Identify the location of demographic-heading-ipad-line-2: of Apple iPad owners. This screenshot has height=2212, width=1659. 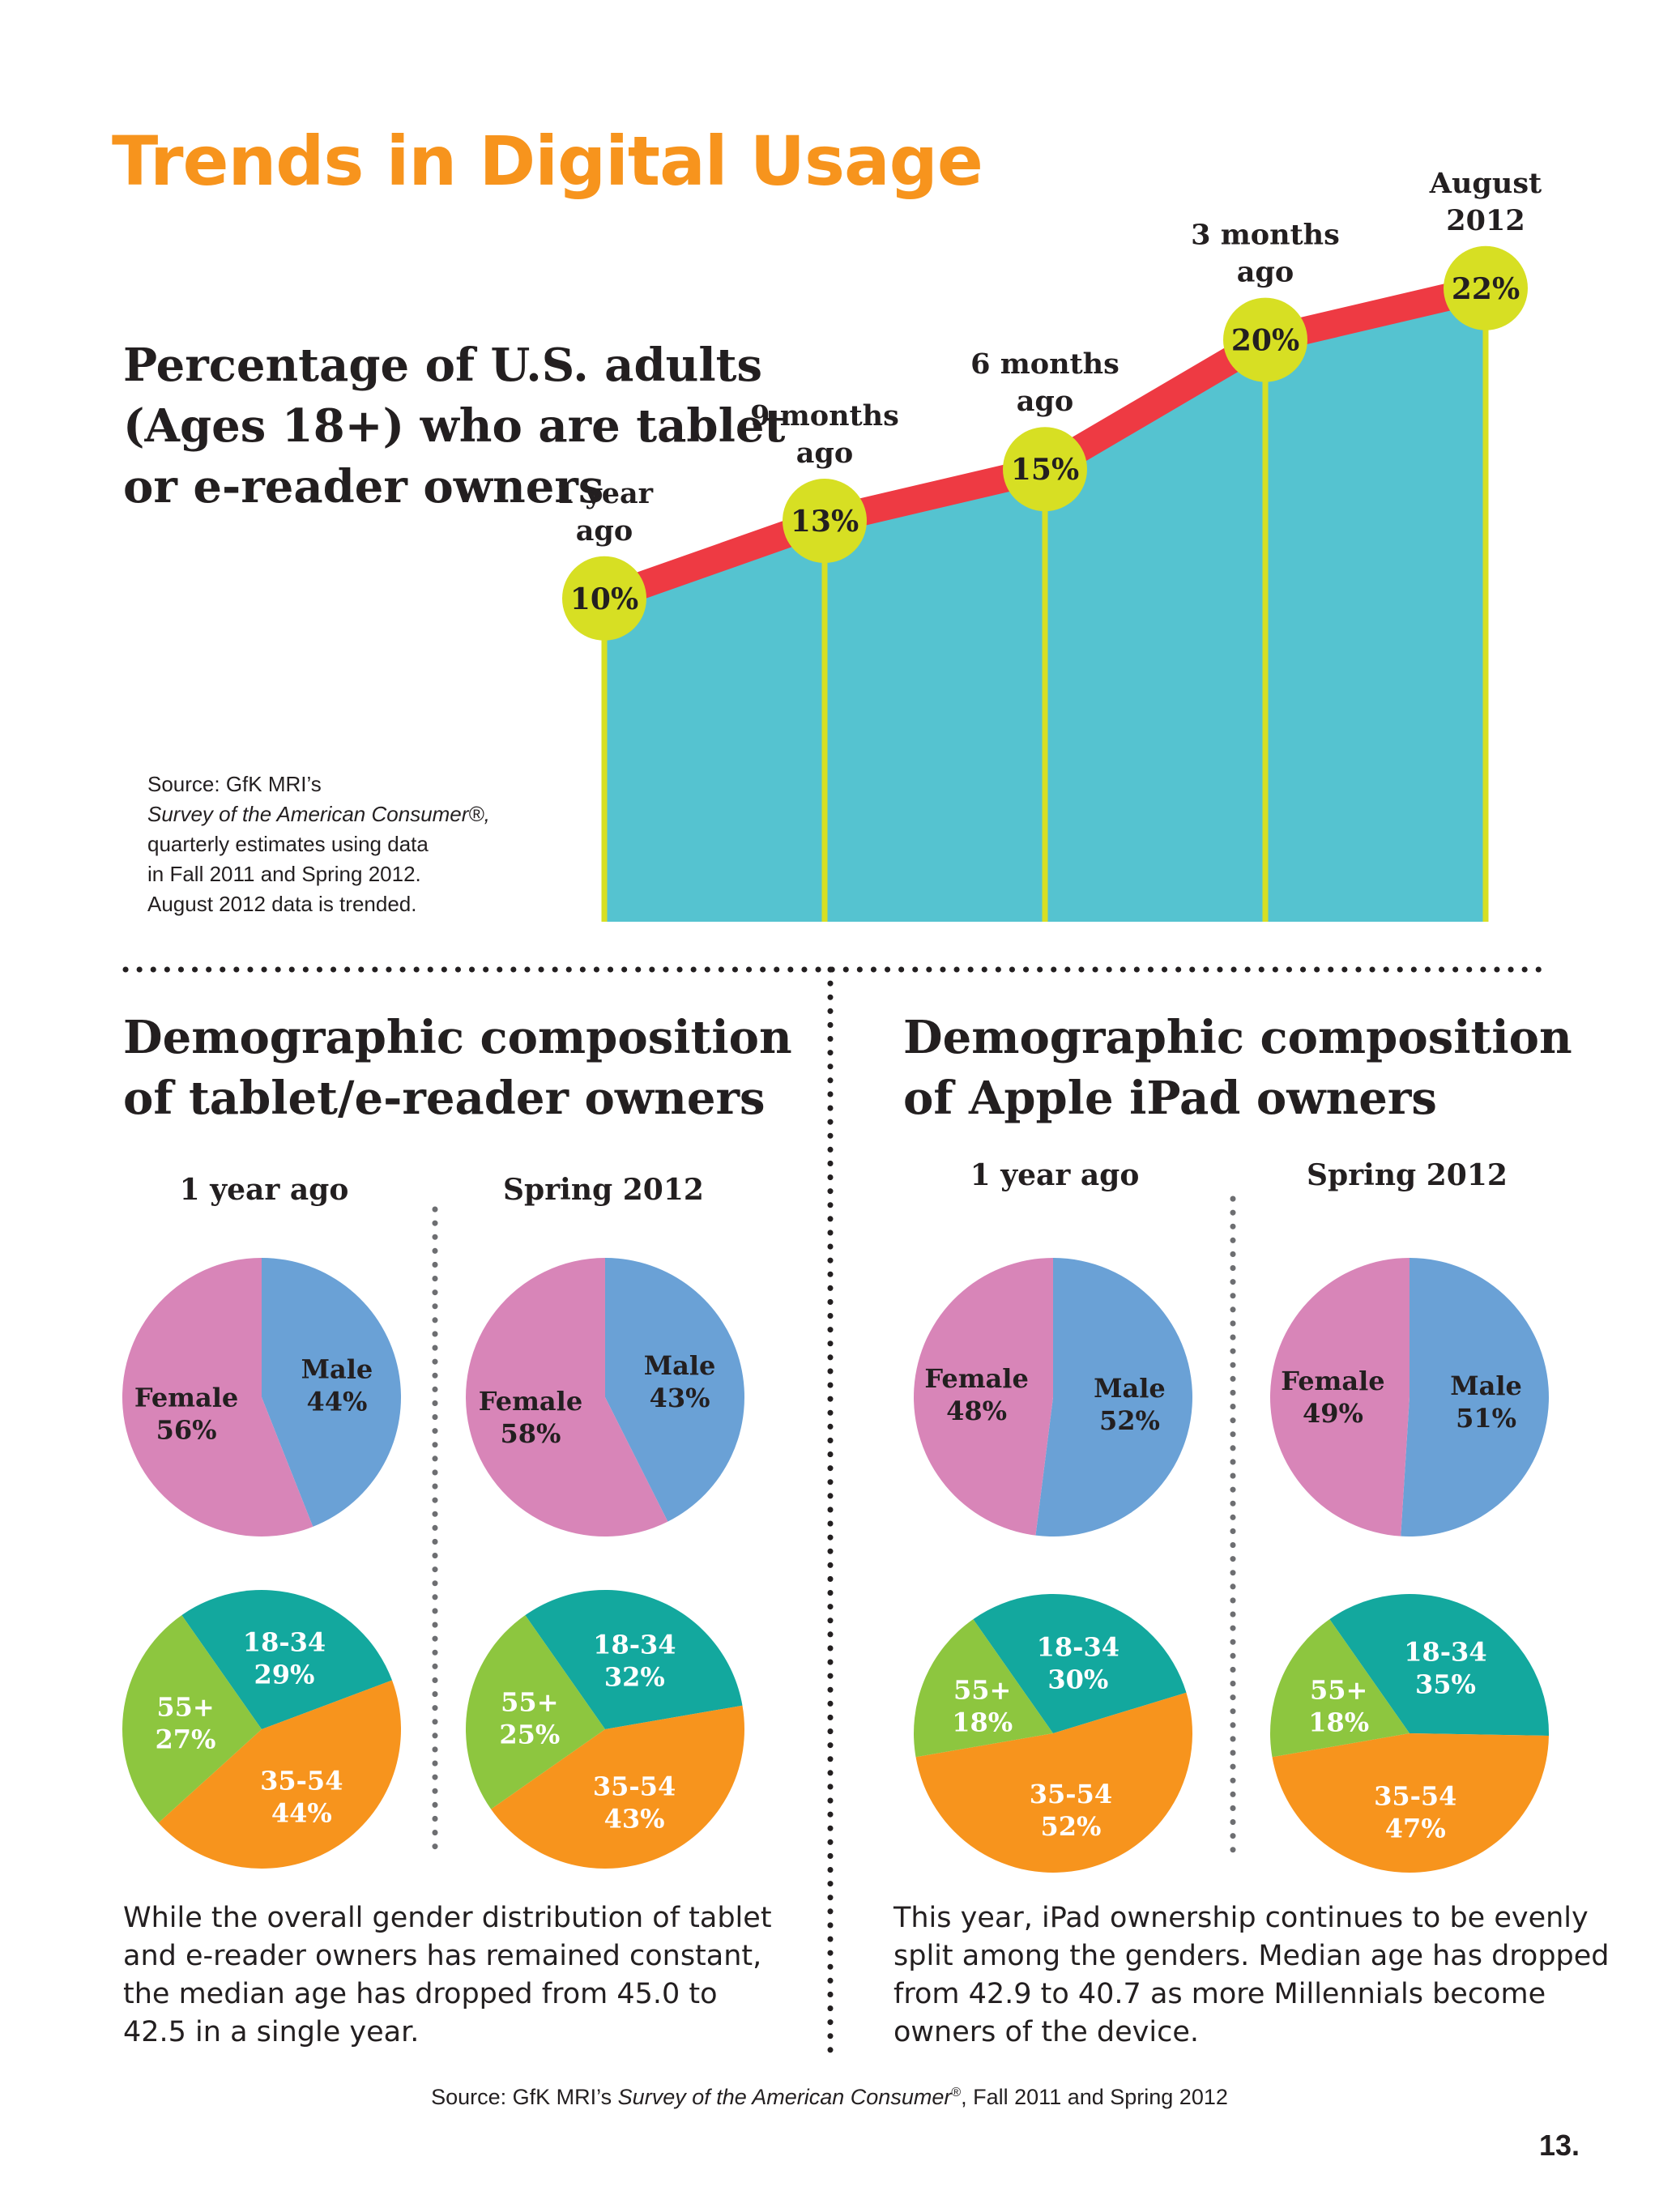
(1170, 1098).